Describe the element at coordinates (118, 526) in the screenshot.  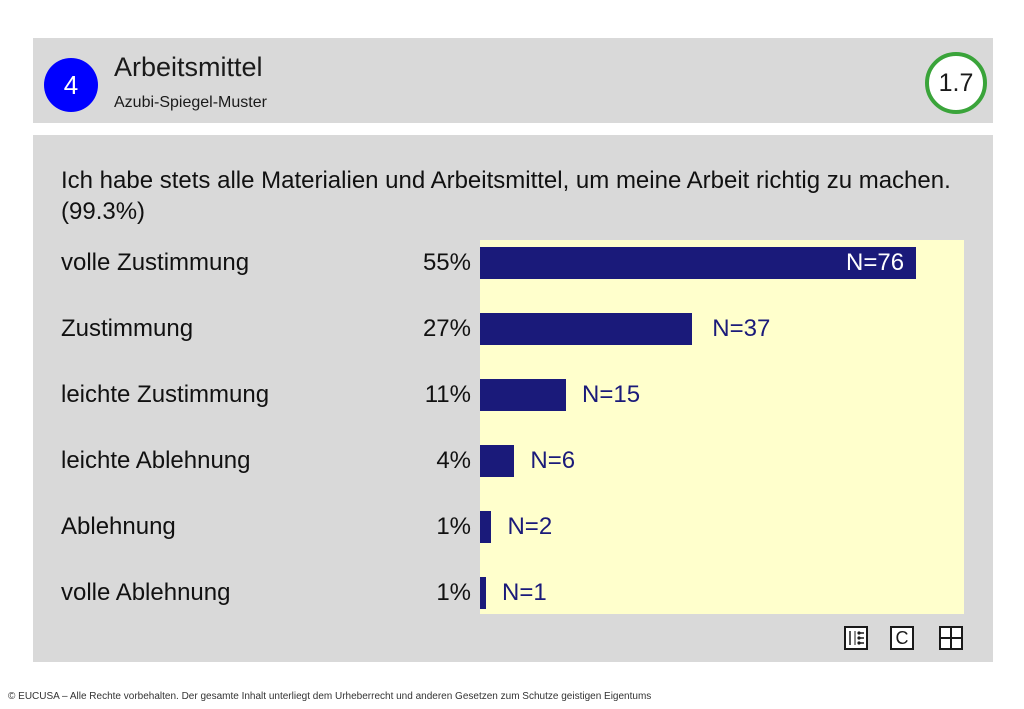
I see `category-label: Ablehnung` at that location.